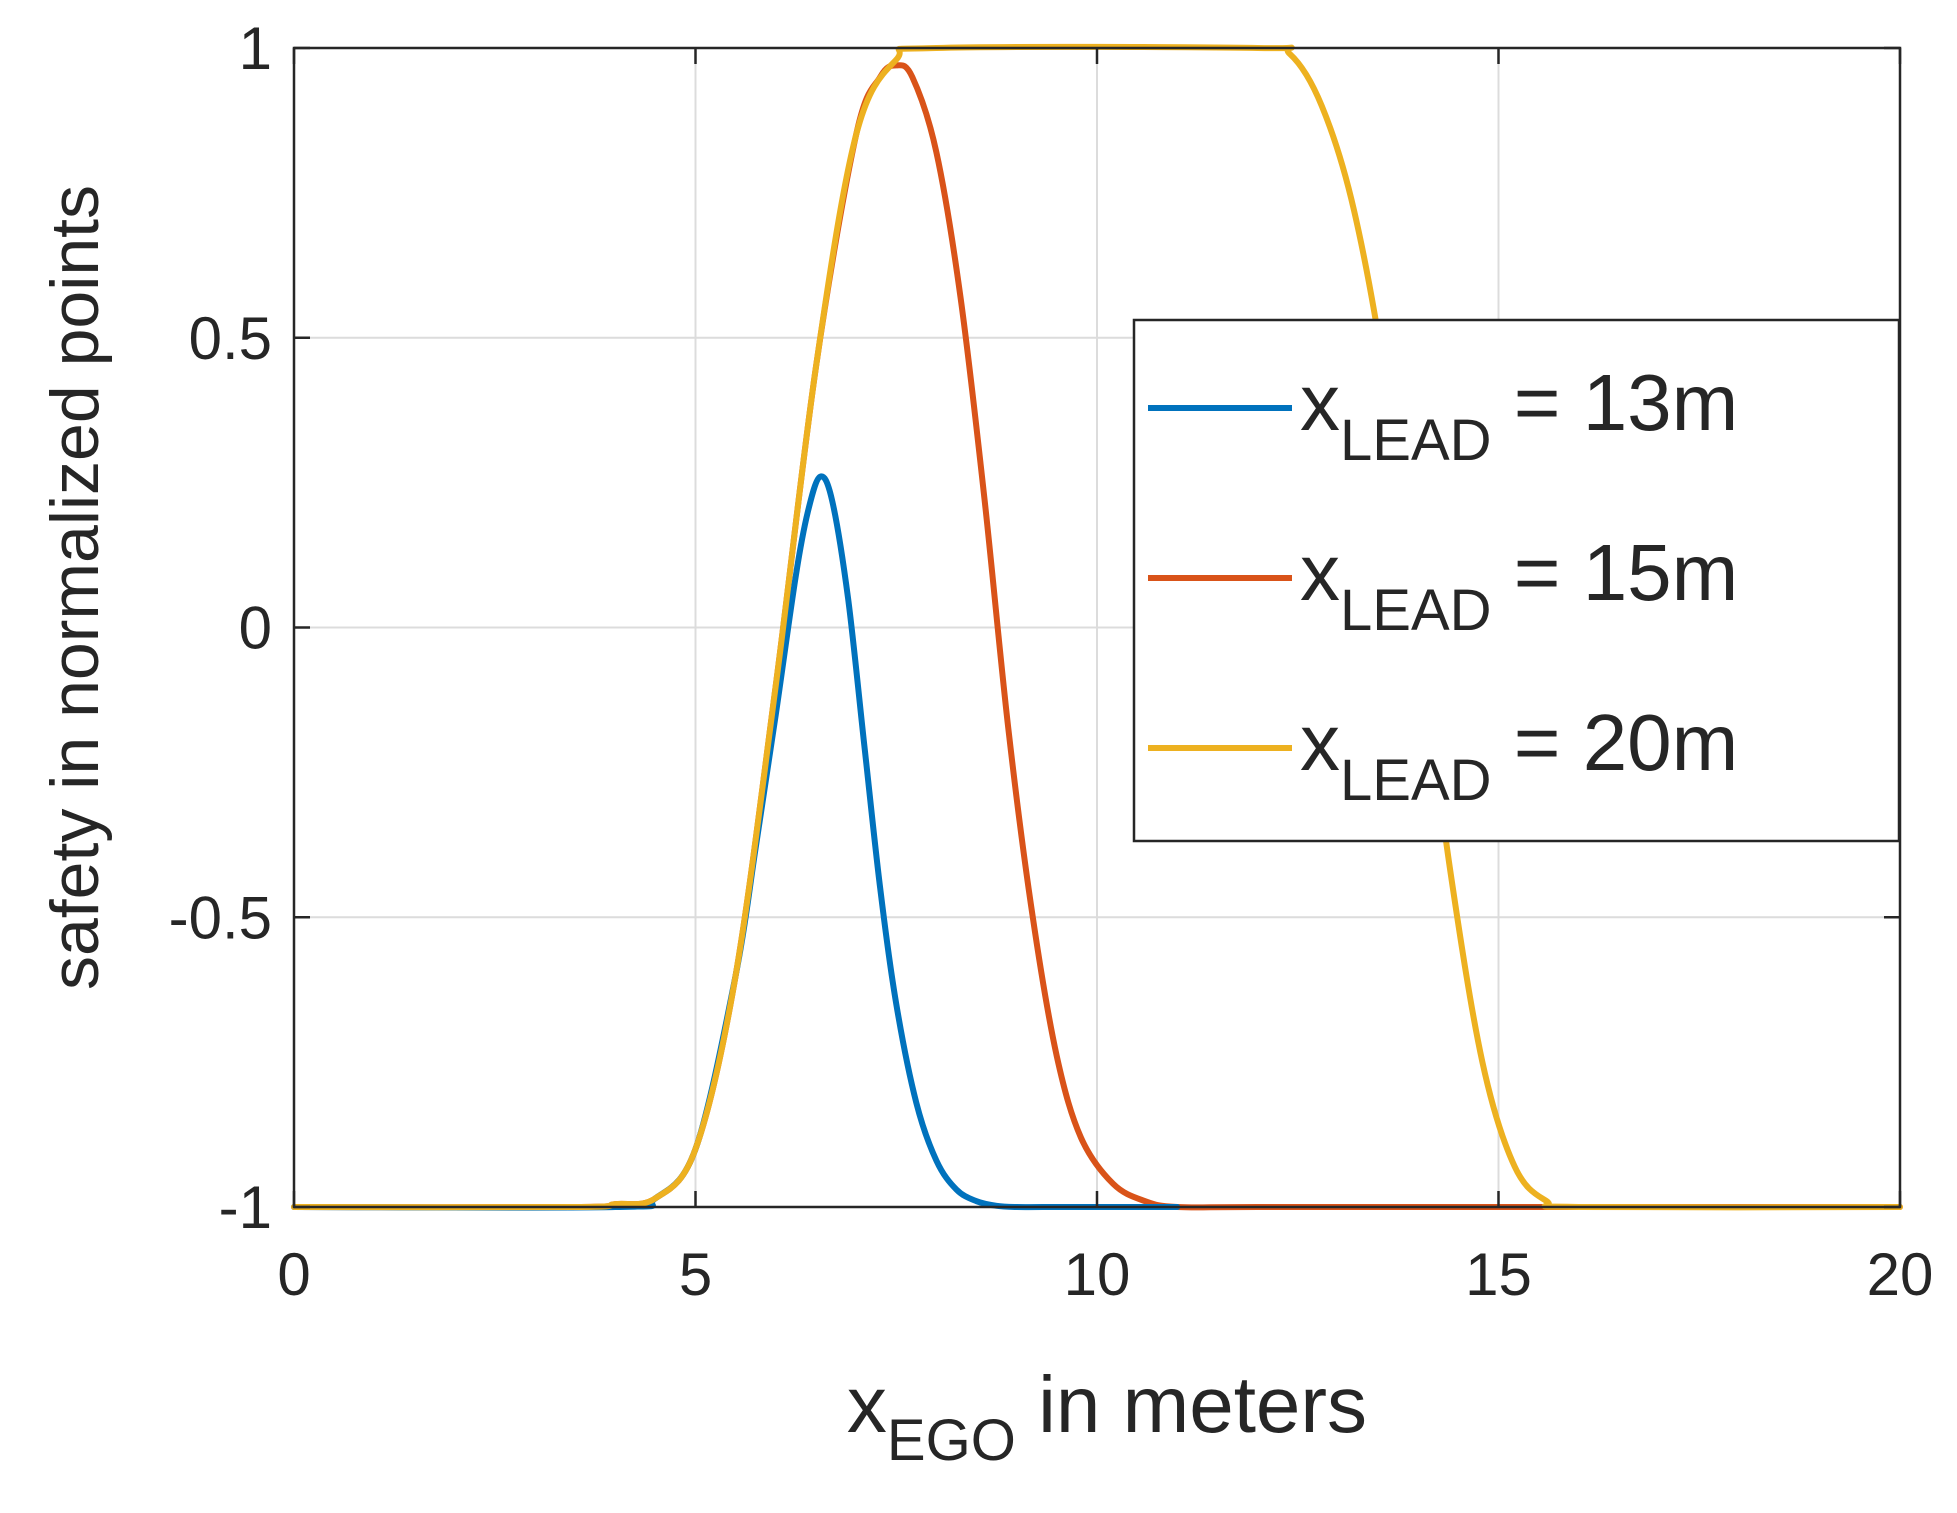  Describe the element at coordinates (1615, 572) in the screenshot. I see `legend-label-rest: = 15m` at that location.